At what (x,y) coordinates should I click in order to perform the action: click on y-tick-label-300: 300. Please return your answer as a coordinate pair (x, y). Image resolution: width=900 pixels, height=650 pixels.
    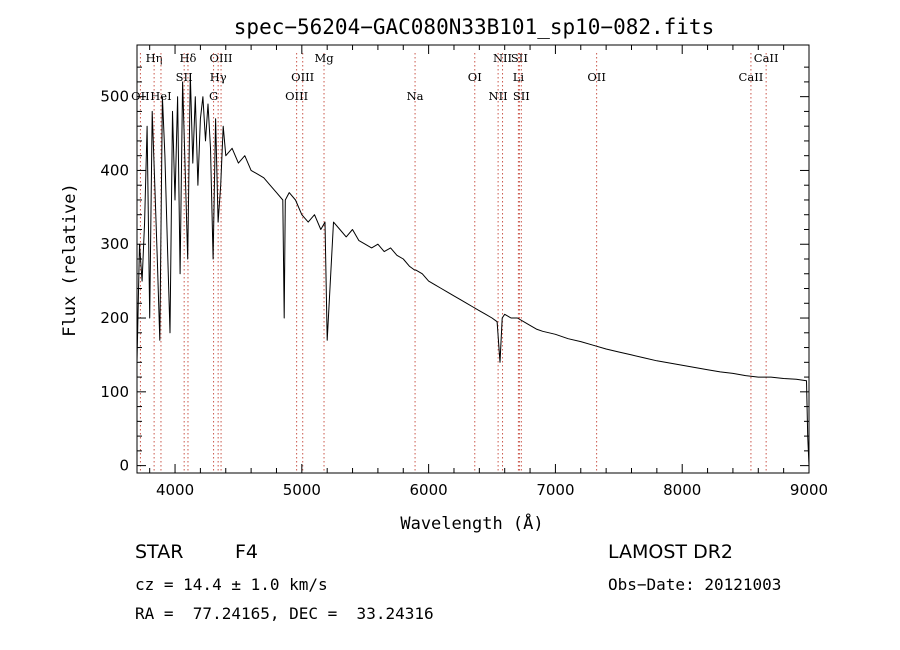
    Looking at the image, I should click on (114, 244).